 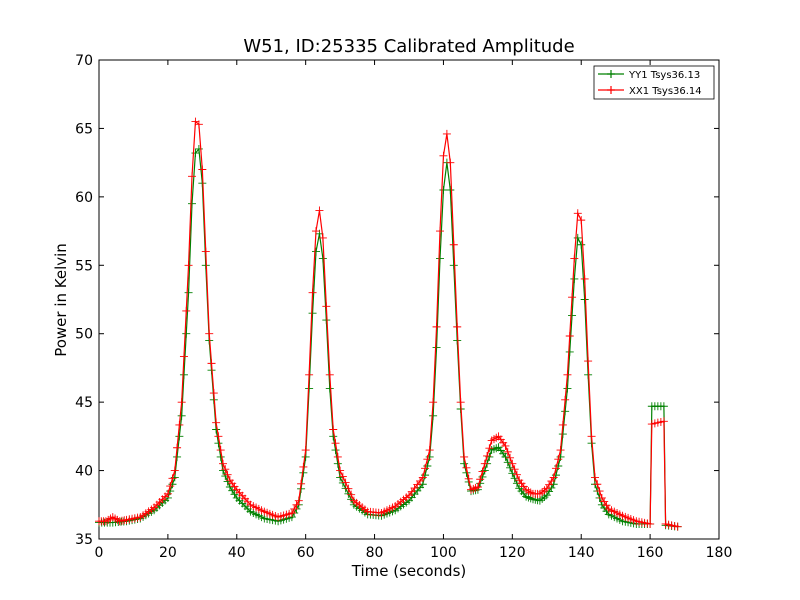 I want to click on x-tick-label: 0, so click(x=99, y=553).